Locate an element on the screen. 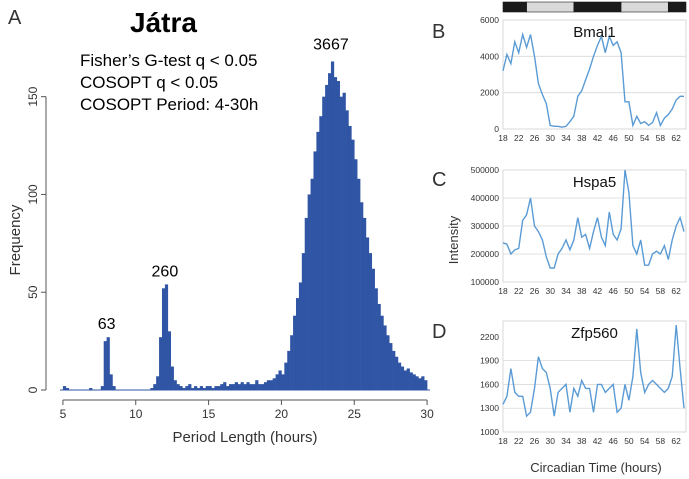  y-tick-label: 100000 is located at coordinates (485, 282).